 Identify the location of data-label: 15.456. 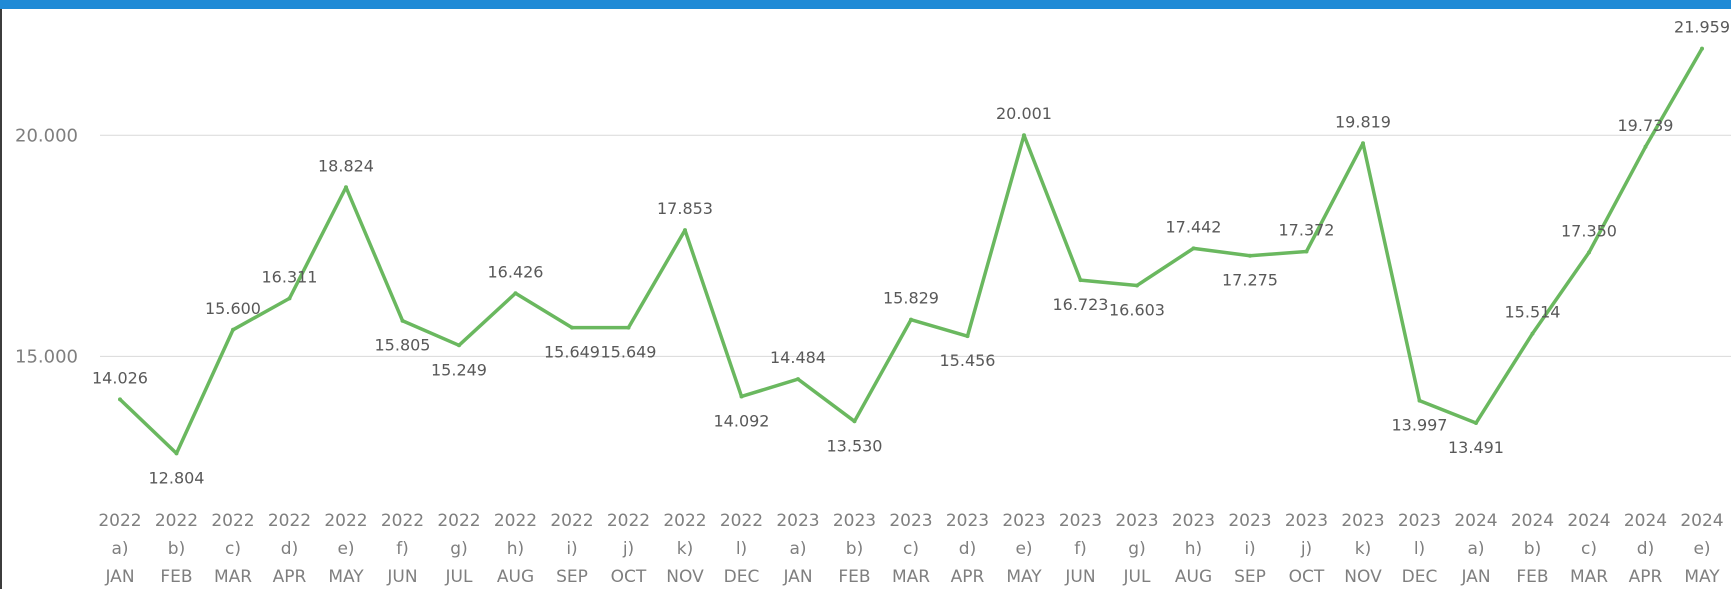
(968, 360).